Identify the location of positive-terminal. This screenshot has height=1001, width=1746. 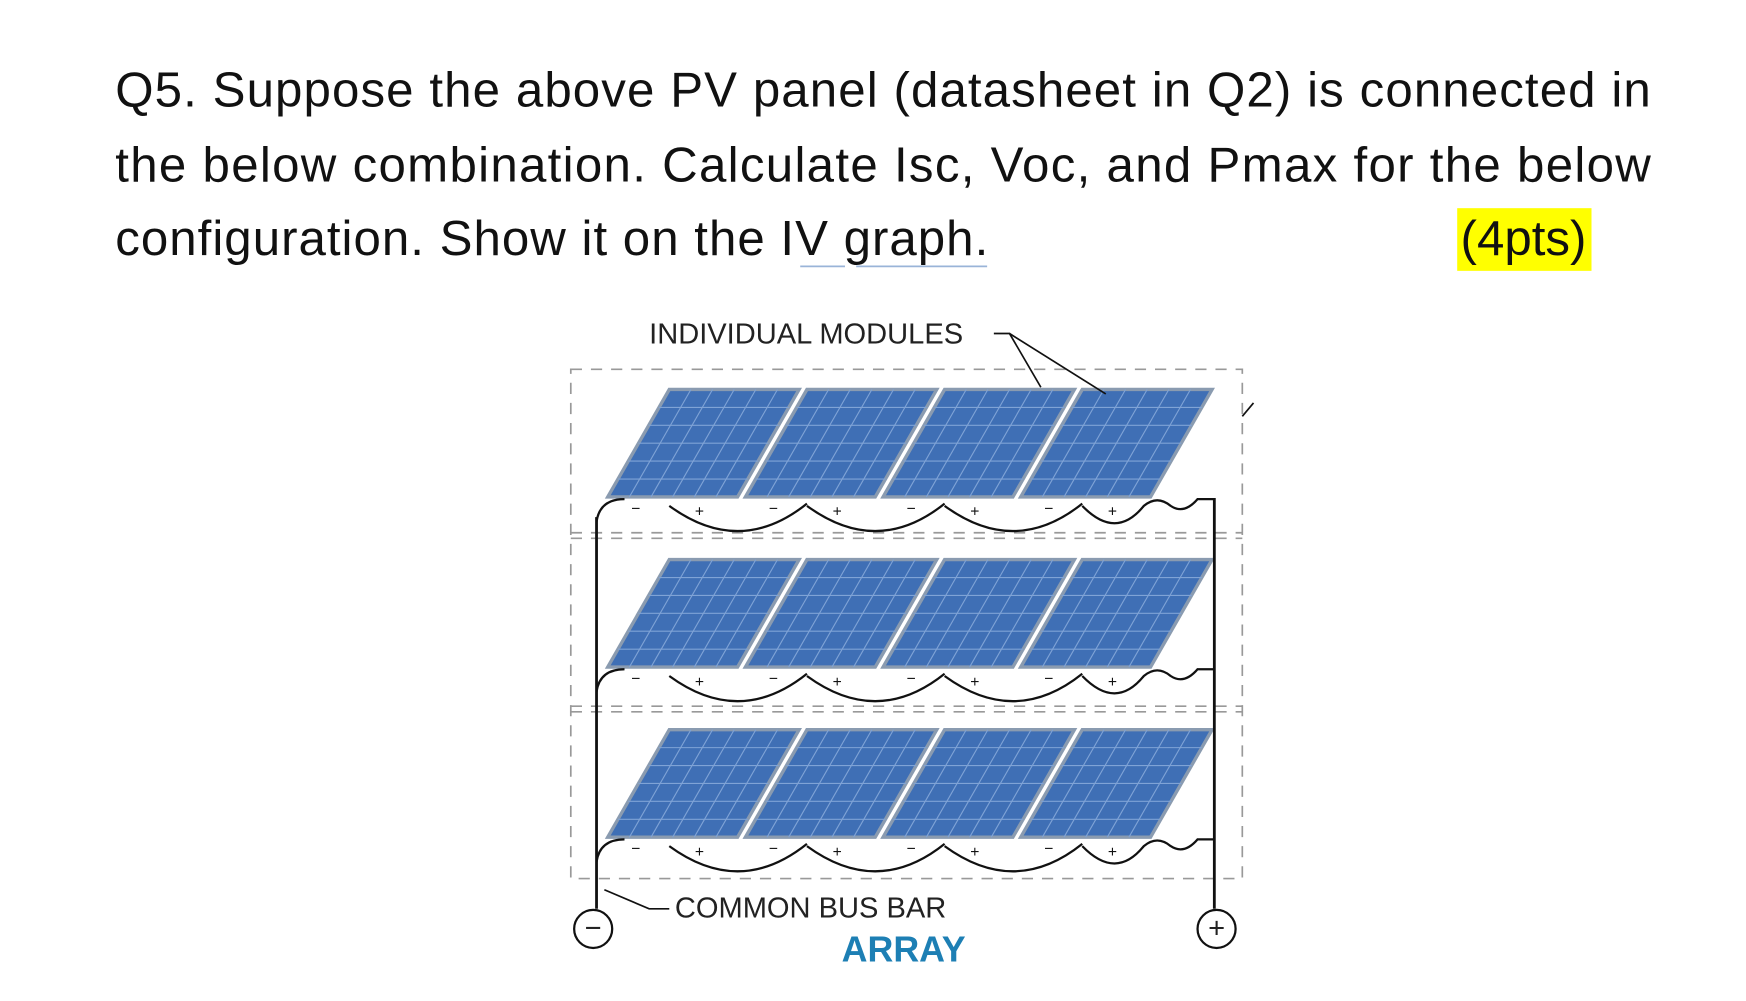
(1216, 929).